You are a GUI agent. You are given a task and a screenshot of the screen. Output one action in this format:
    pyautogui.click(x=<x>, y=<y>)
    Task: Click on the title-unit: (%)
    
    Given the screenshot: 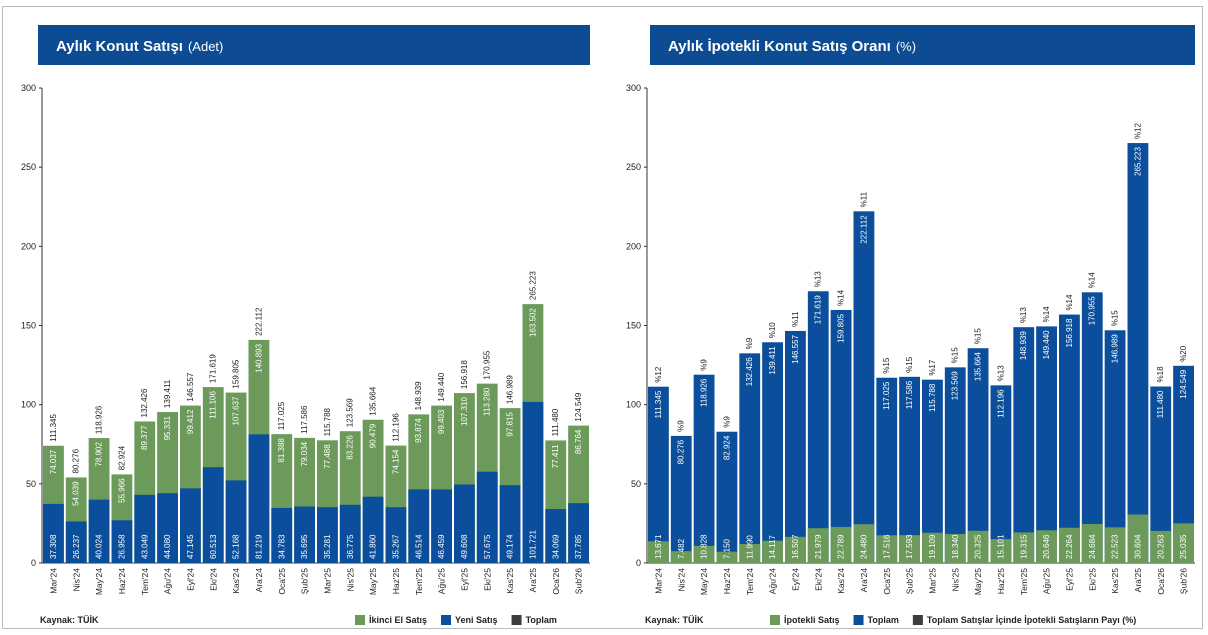 What is the action you would take?
    pyautogui.click(x=906, y=46)
    